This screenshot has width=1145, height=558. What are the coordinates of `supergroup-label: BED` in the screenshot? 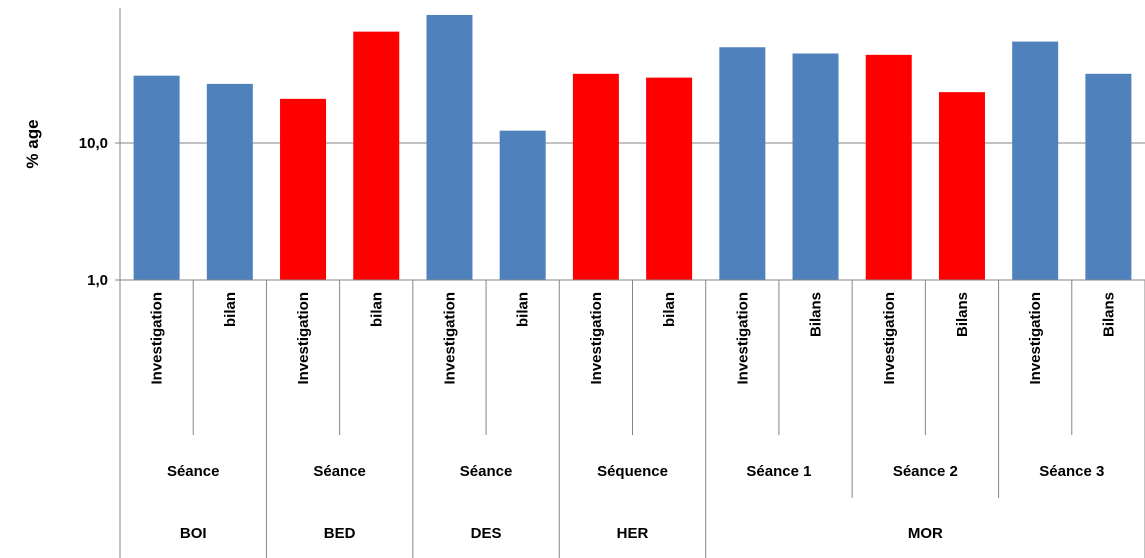 It's located at (340, 533).